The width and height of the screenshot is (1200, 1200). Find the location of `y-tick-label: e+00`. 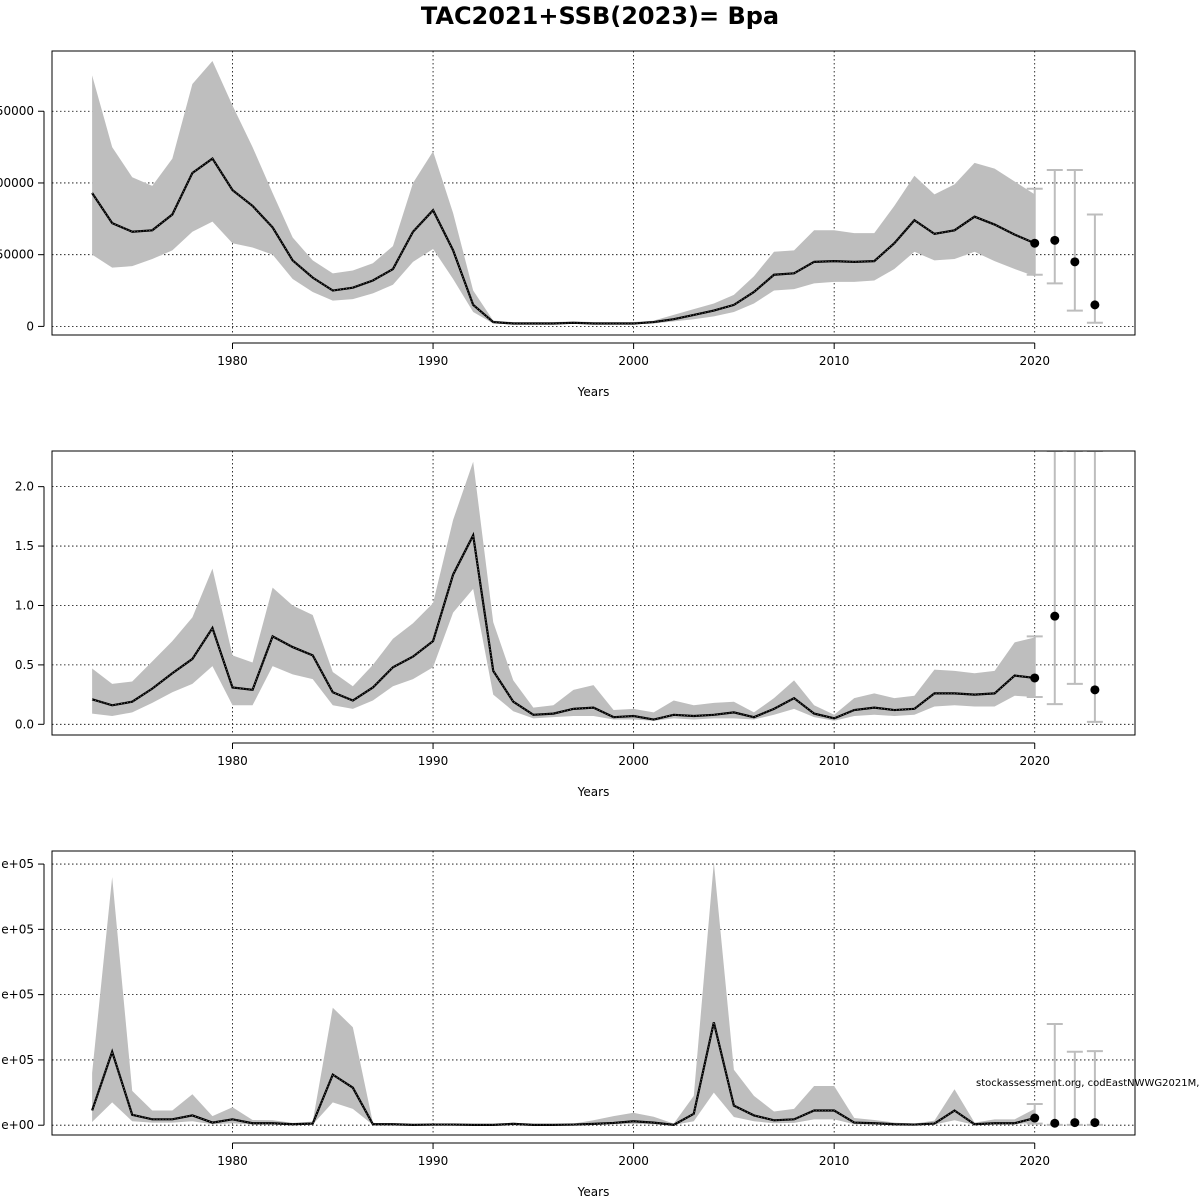

y-tick-label: e+00 is located at coordinates (17, 1125).